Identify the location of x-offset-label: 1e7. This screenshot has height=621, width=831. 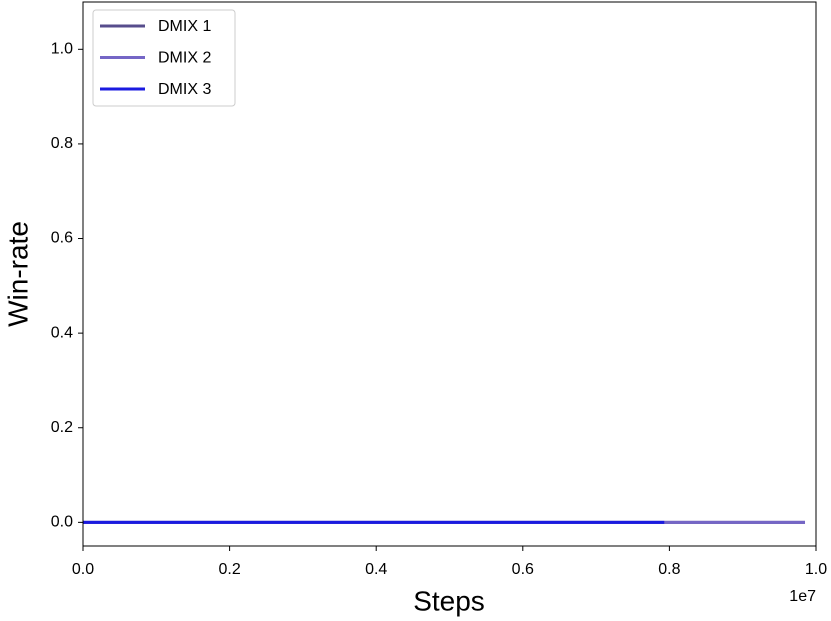
(802, 596).